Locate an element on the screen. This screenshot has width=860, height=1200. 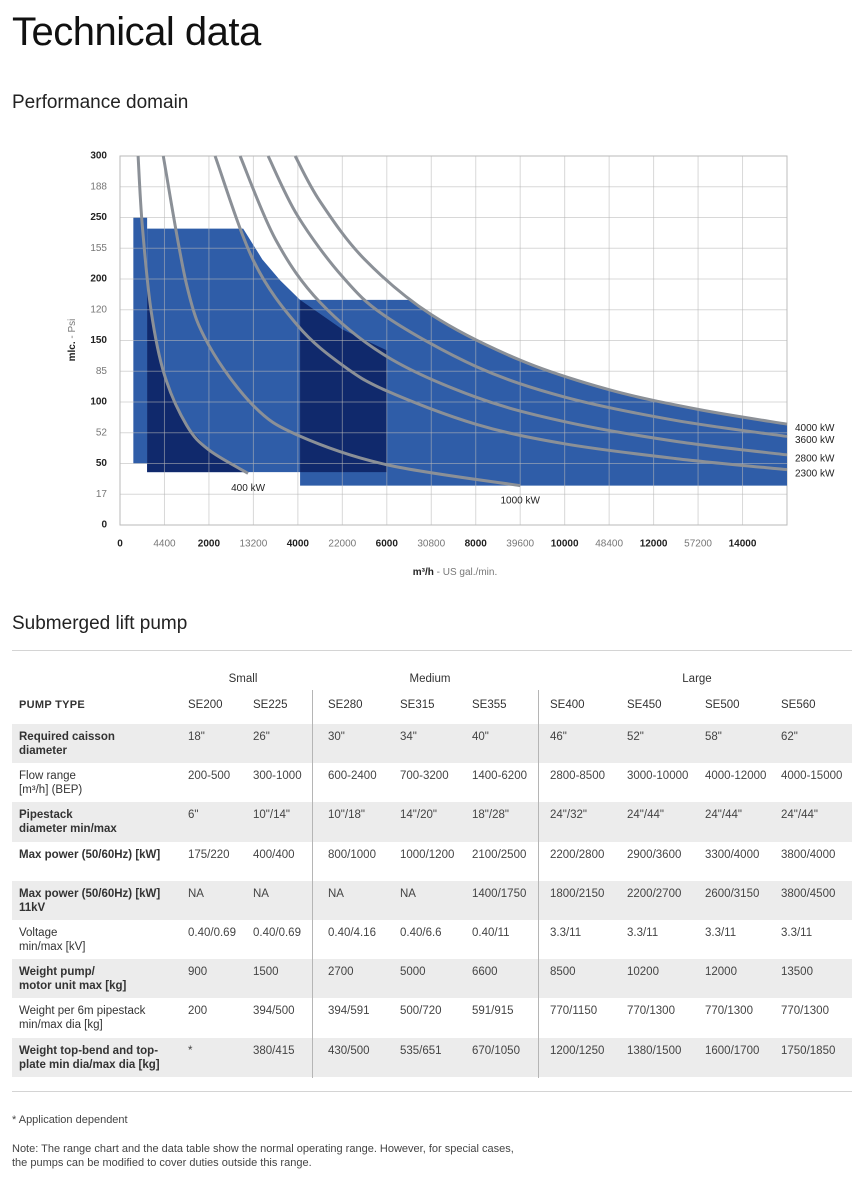
gpm-tick-label: 4400 is located at coordinates (164, 544).